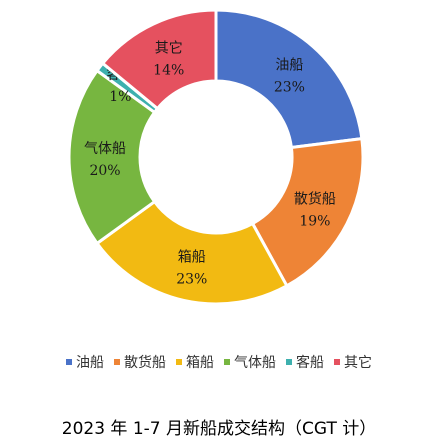 The image size is (438, 442). I want to click on legend-item-2: 箱船, so click(195, 362).